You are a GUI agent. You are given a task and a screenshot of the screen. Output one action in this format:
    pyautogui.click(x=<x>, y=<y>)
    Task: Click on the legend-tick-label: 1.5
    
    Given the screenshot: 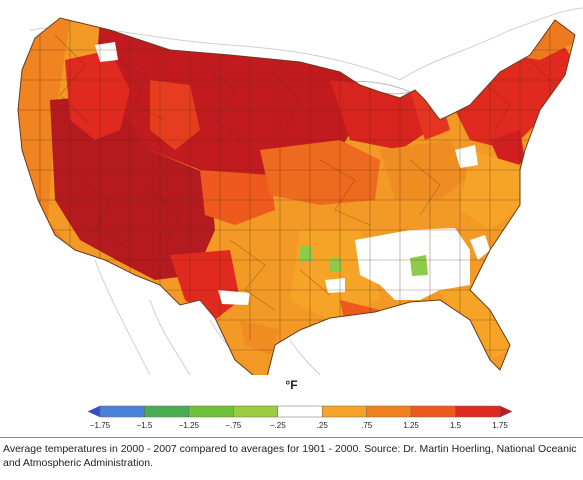 What is the action you would take?
    pyautogui.click(x=456, y=425)
    